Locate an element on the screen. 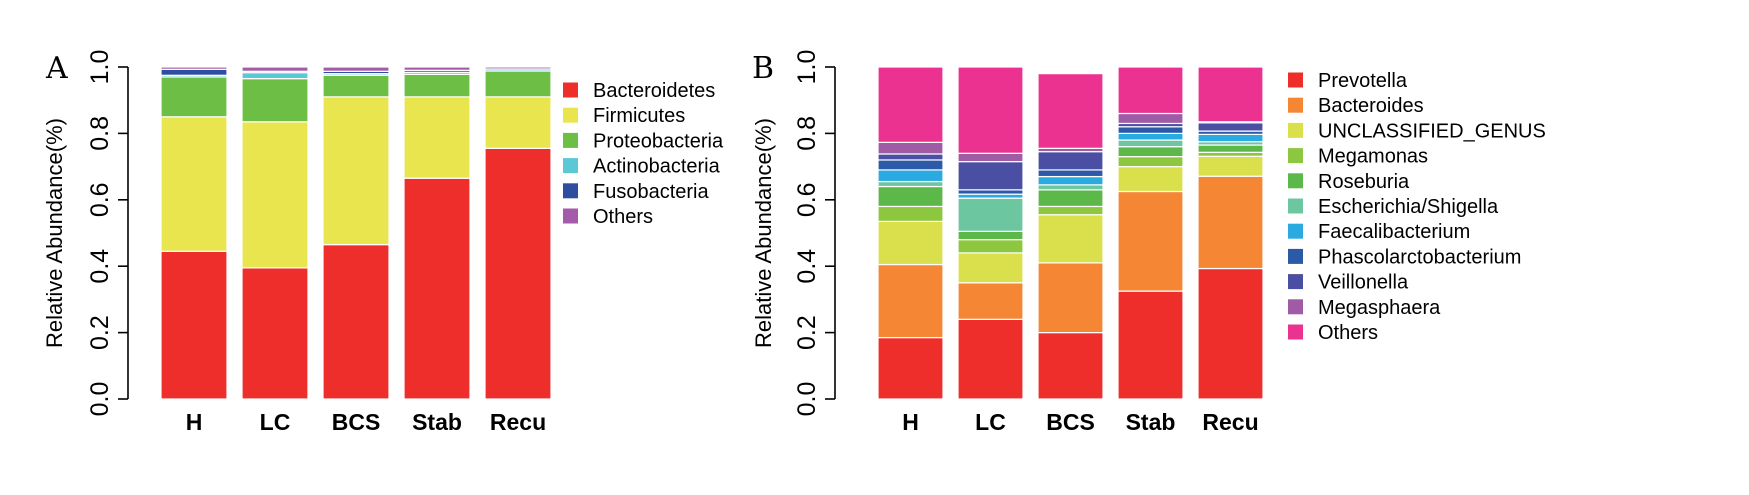 This screenshot has height=495, width=1749. x-tick-label-h: H is located at coordinates (910, 422).